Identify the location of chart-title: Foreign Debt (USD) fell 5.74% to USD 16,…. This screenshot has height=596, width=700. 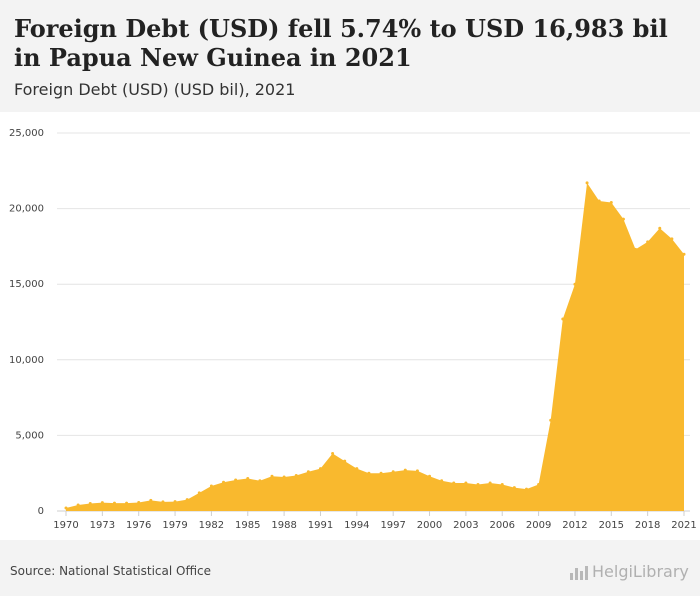
(341, 43).